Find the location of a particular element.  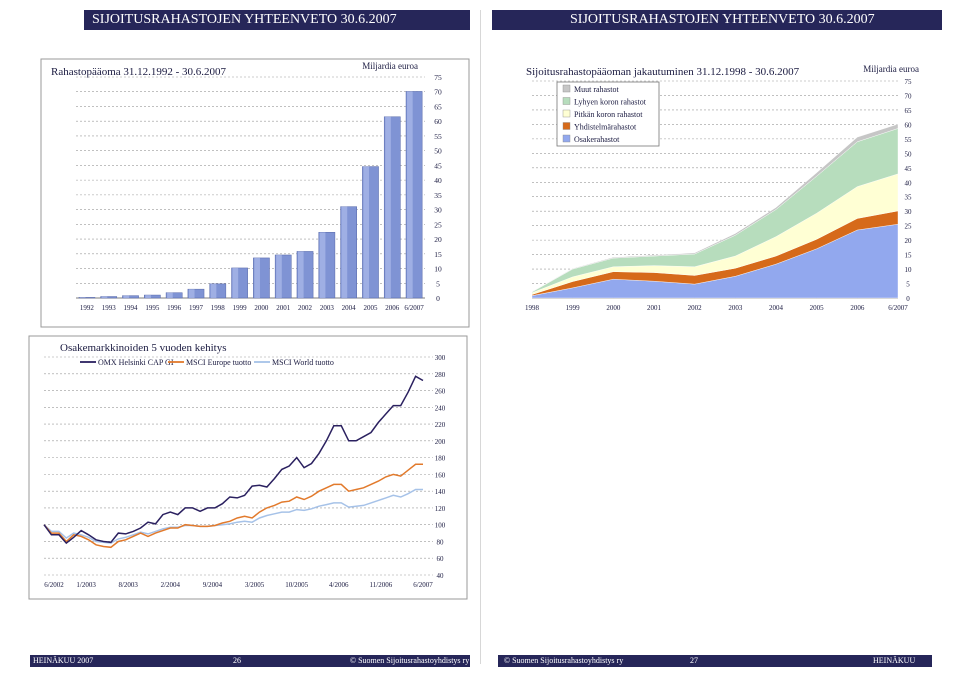

y-tick-label: 220 is located at coordinates (440, 425).